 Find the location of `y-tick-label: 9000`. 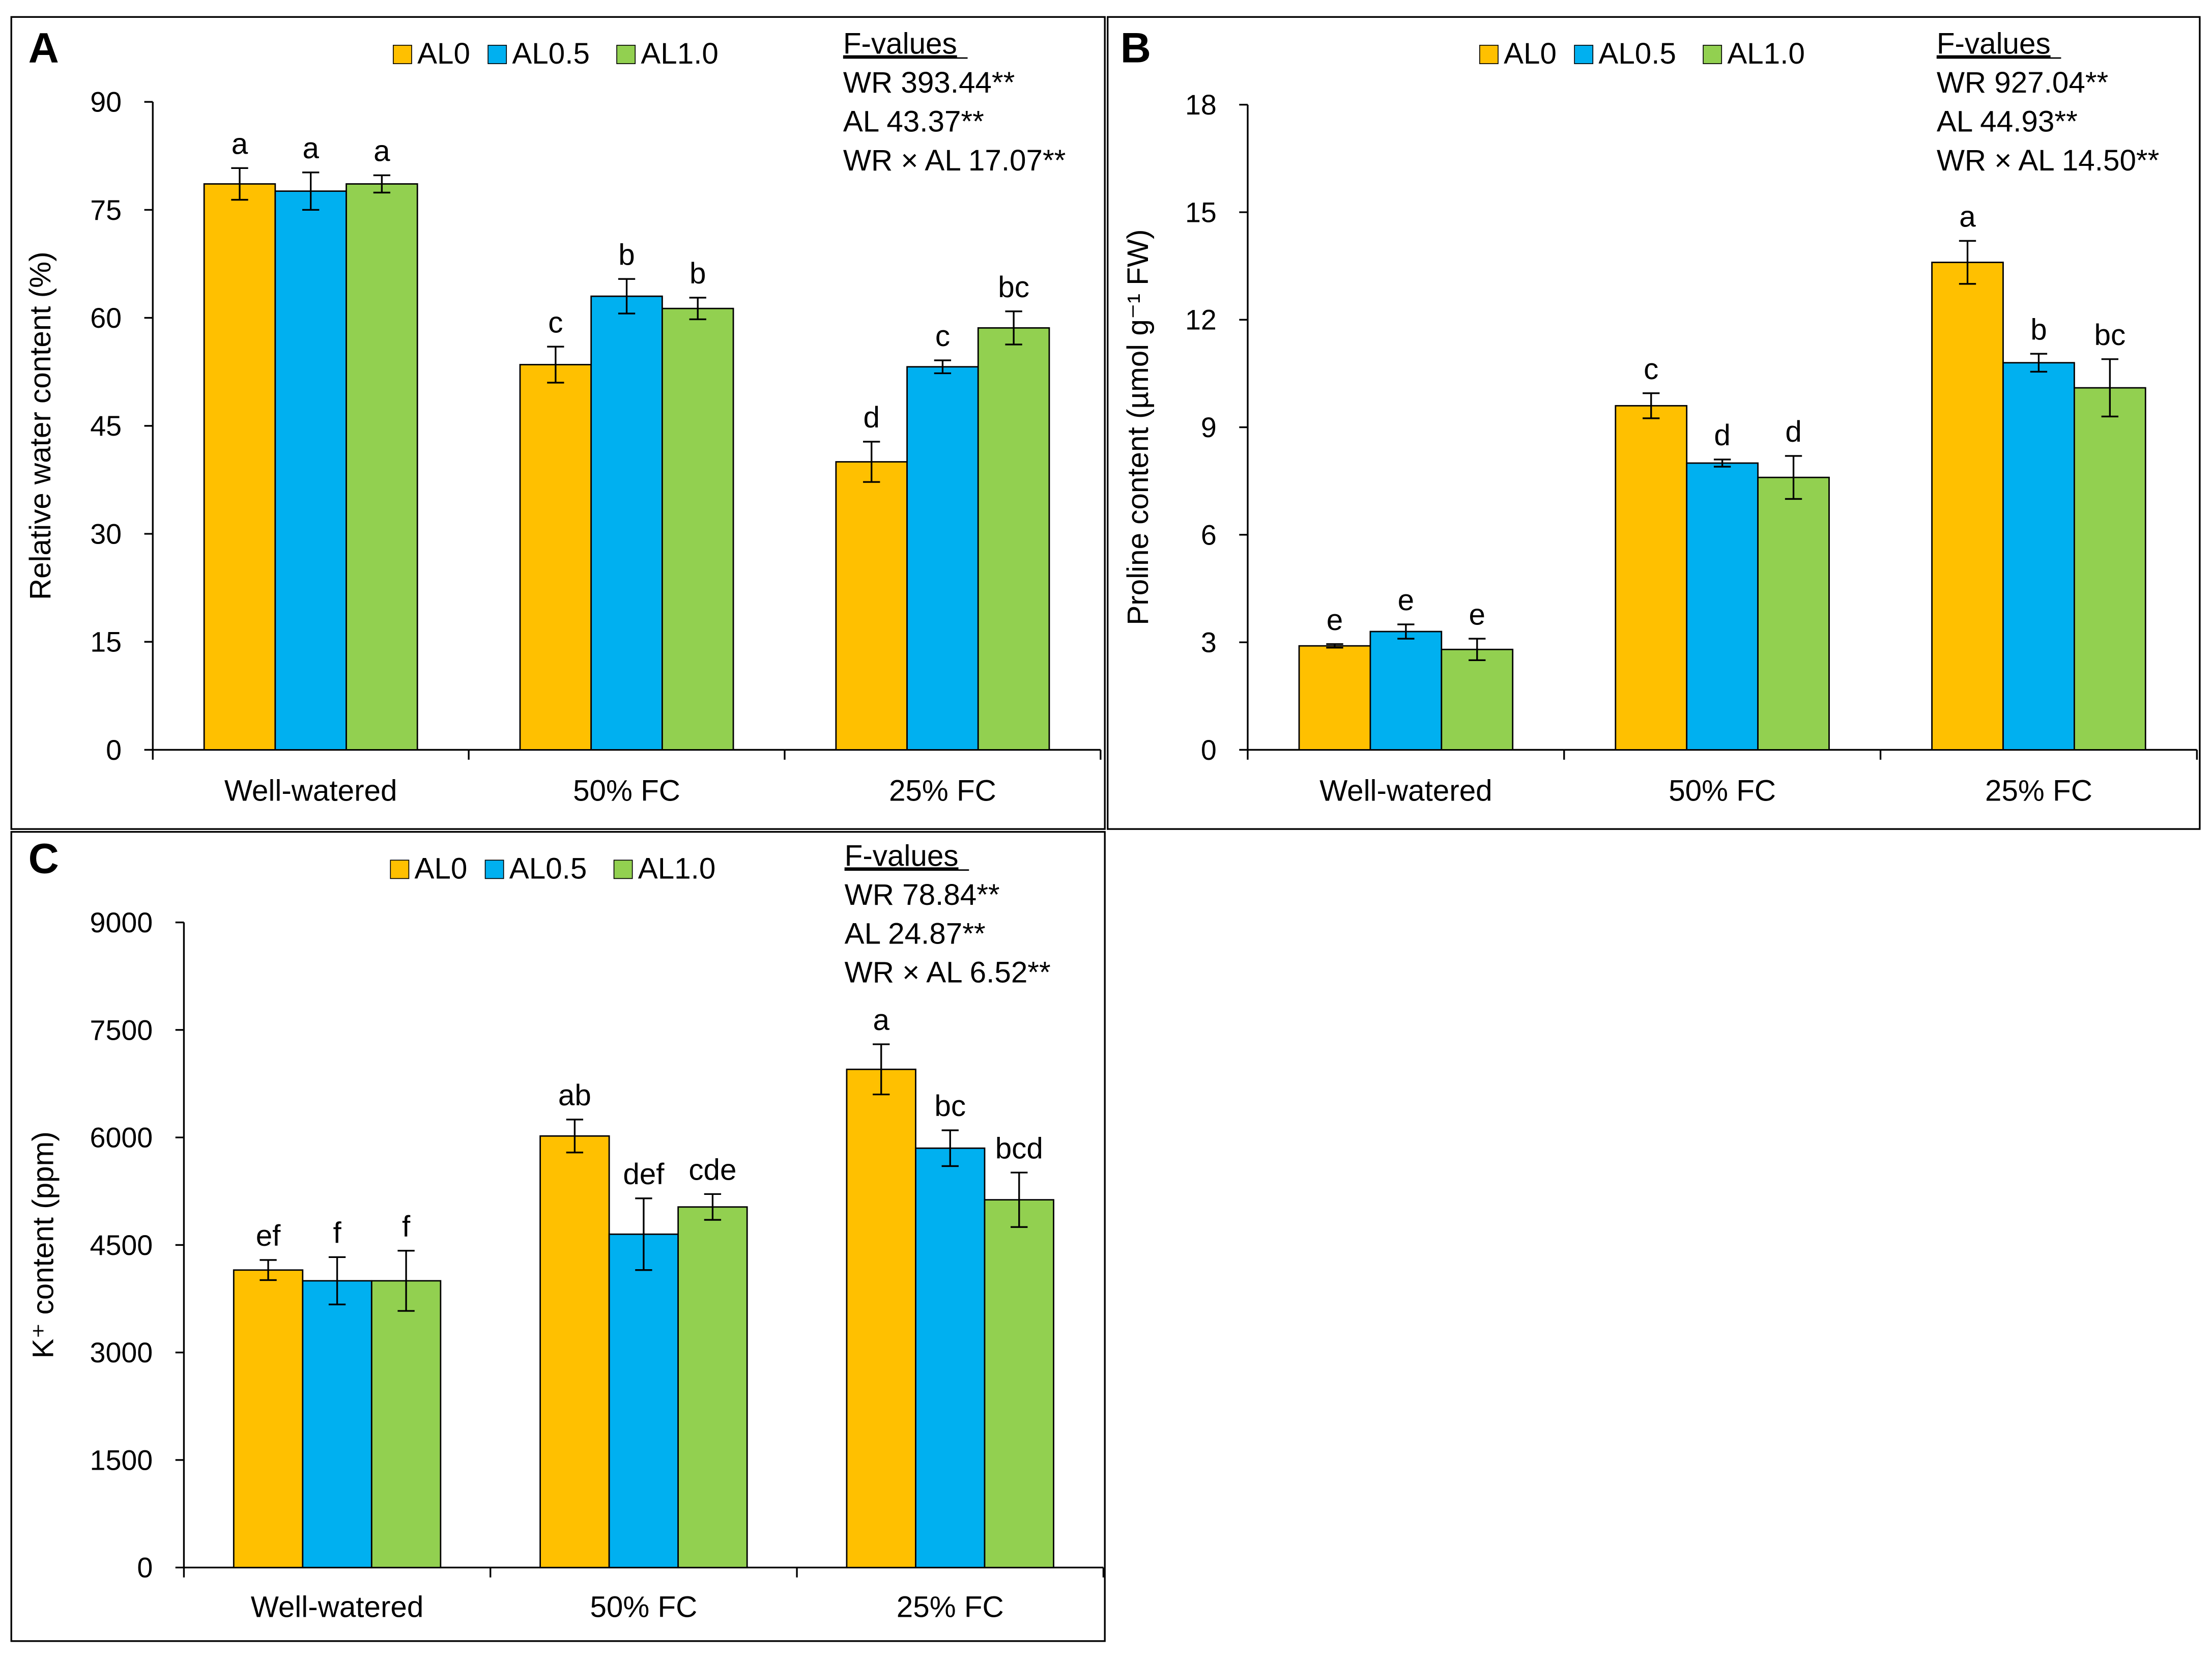

y-tick-label: 9000 is located at coordinates (121, 922).